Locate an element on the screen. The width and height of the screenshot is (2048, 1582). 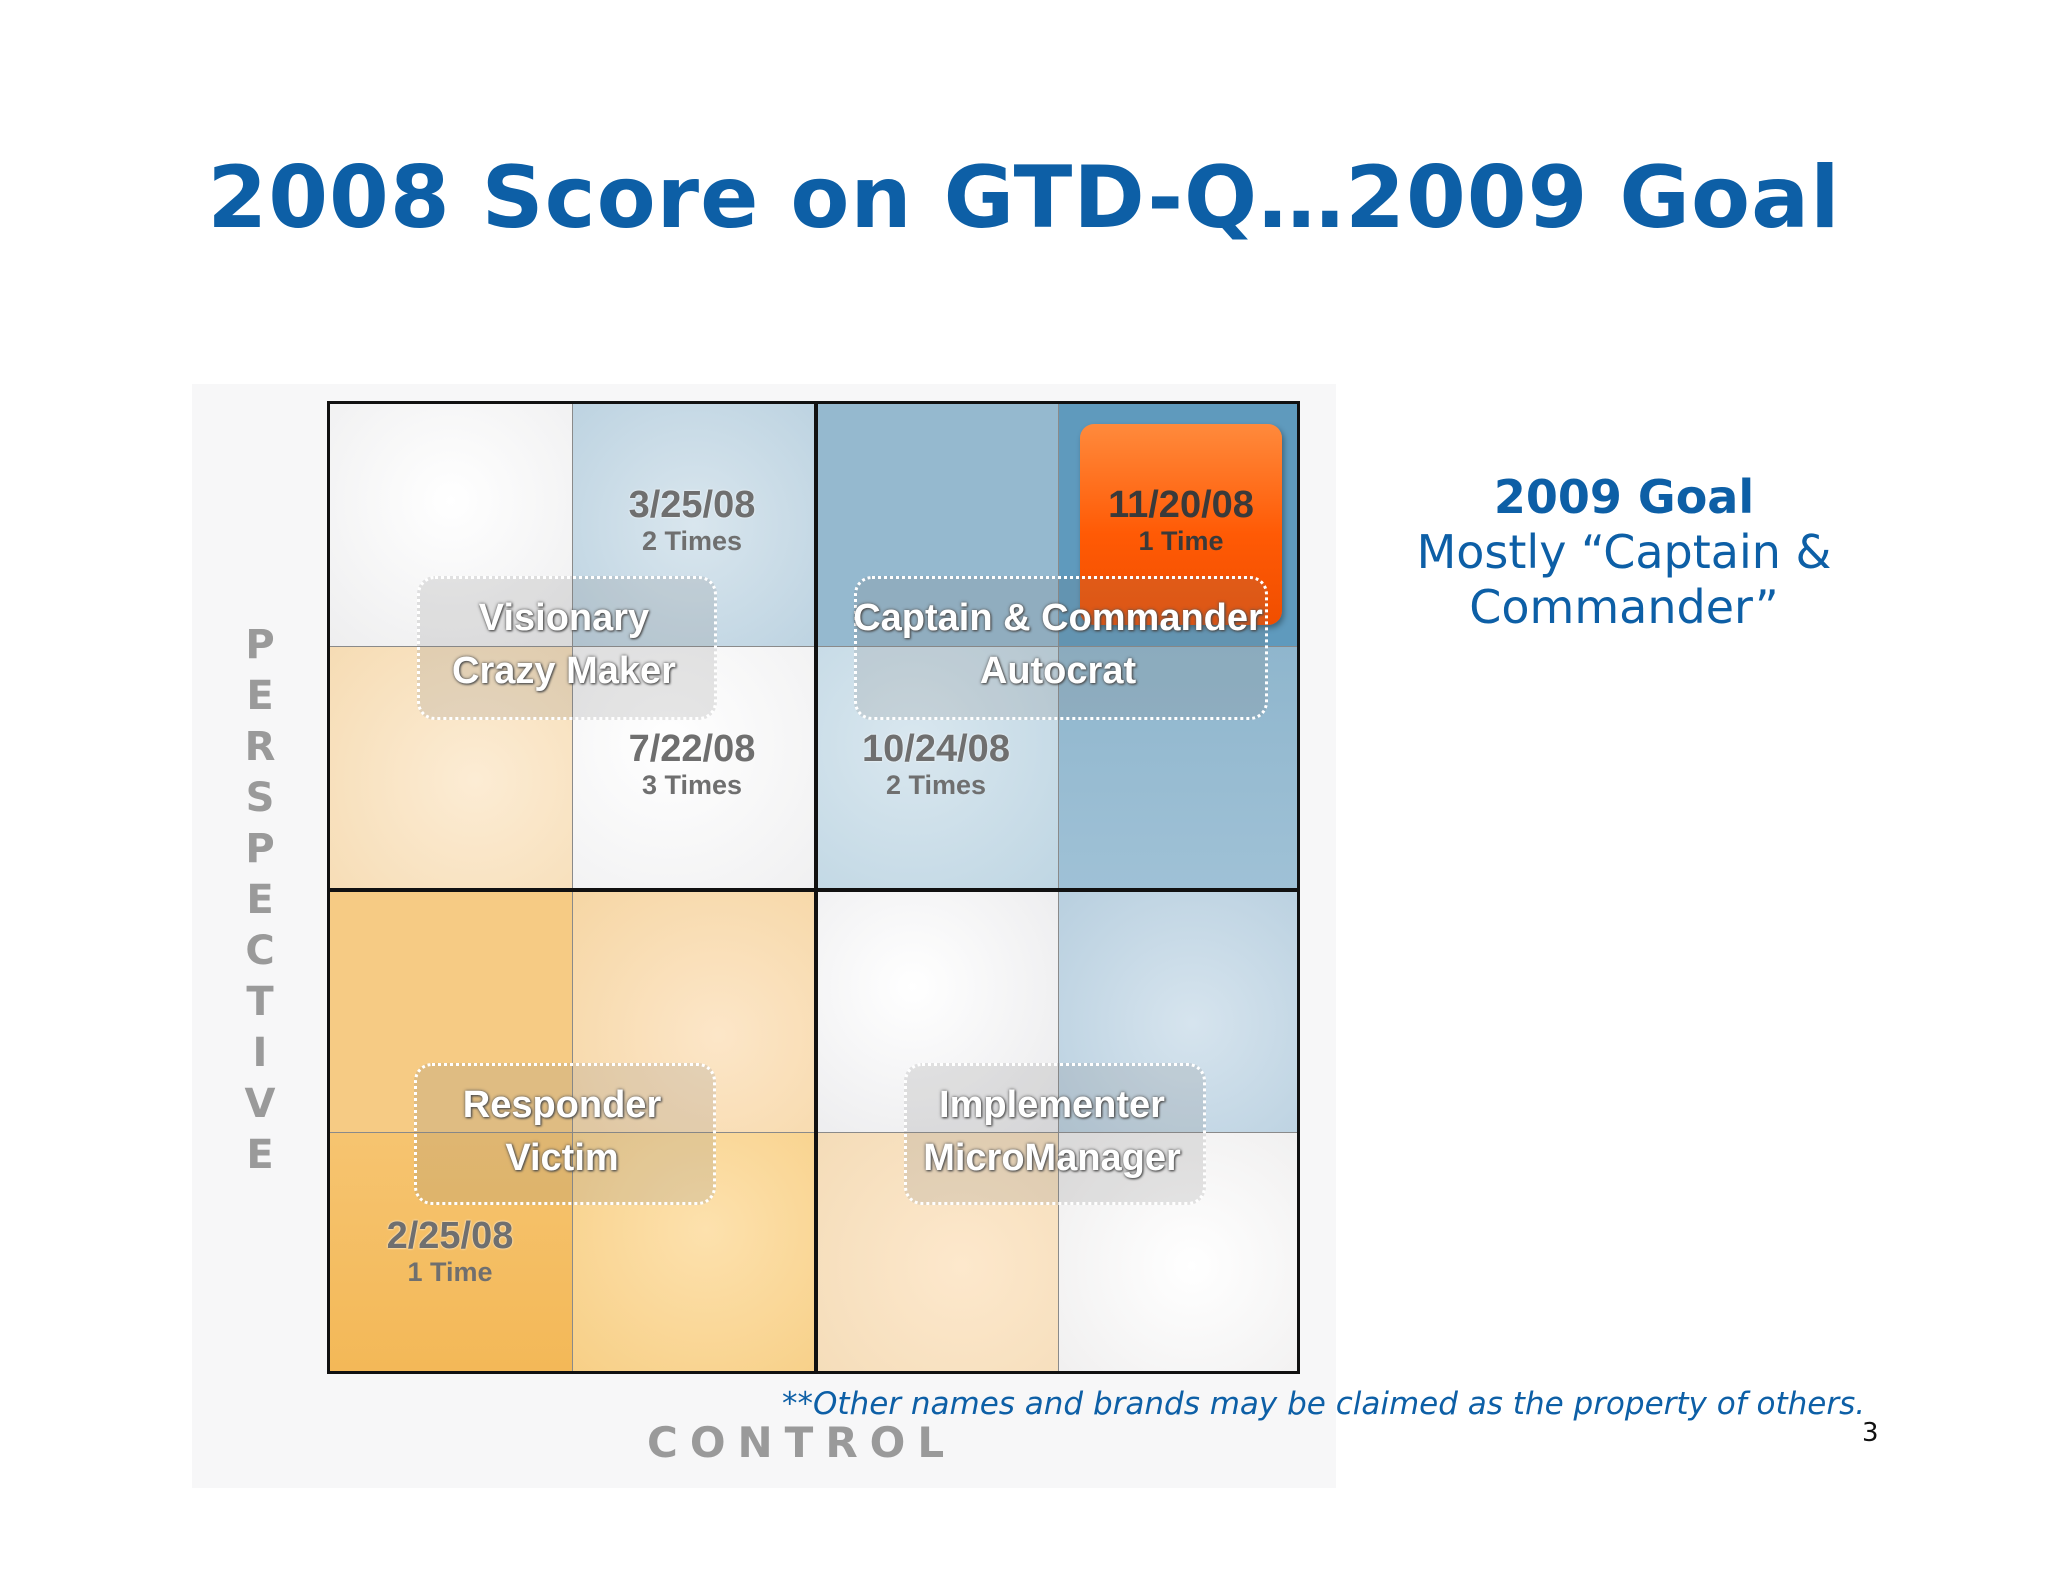
current-score-highlight is located at coordinates (1181, 524).